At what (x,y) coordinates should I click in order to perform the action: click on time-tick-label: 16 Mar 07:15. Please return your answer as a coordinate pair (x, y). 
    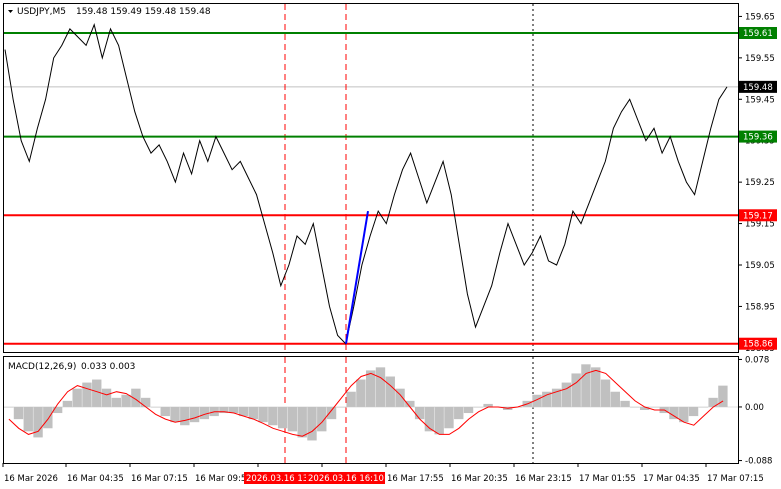
    Looking at the image, I should click on (159, 479).